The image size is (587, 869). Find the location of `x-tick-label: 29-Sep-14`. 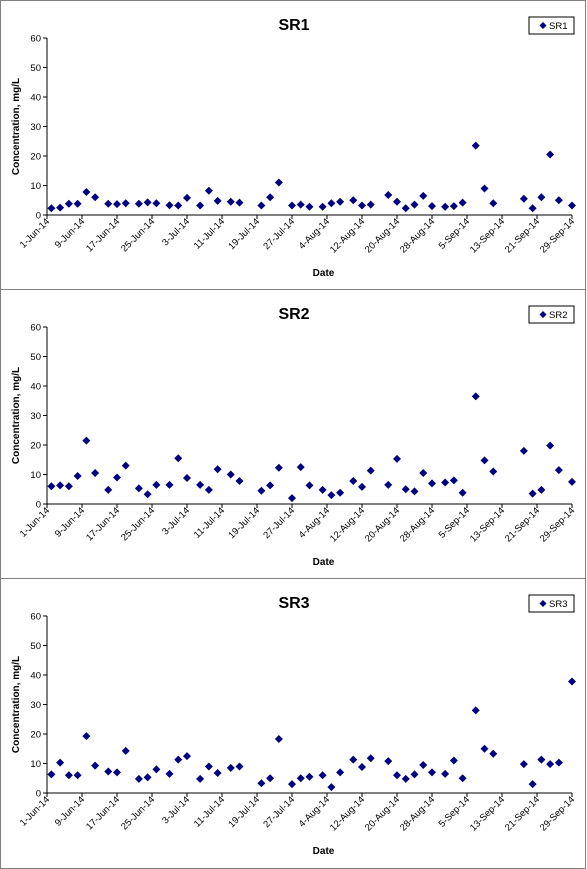

x-tick-label: 29-Sep-14 is located at coordinates (557, 235).